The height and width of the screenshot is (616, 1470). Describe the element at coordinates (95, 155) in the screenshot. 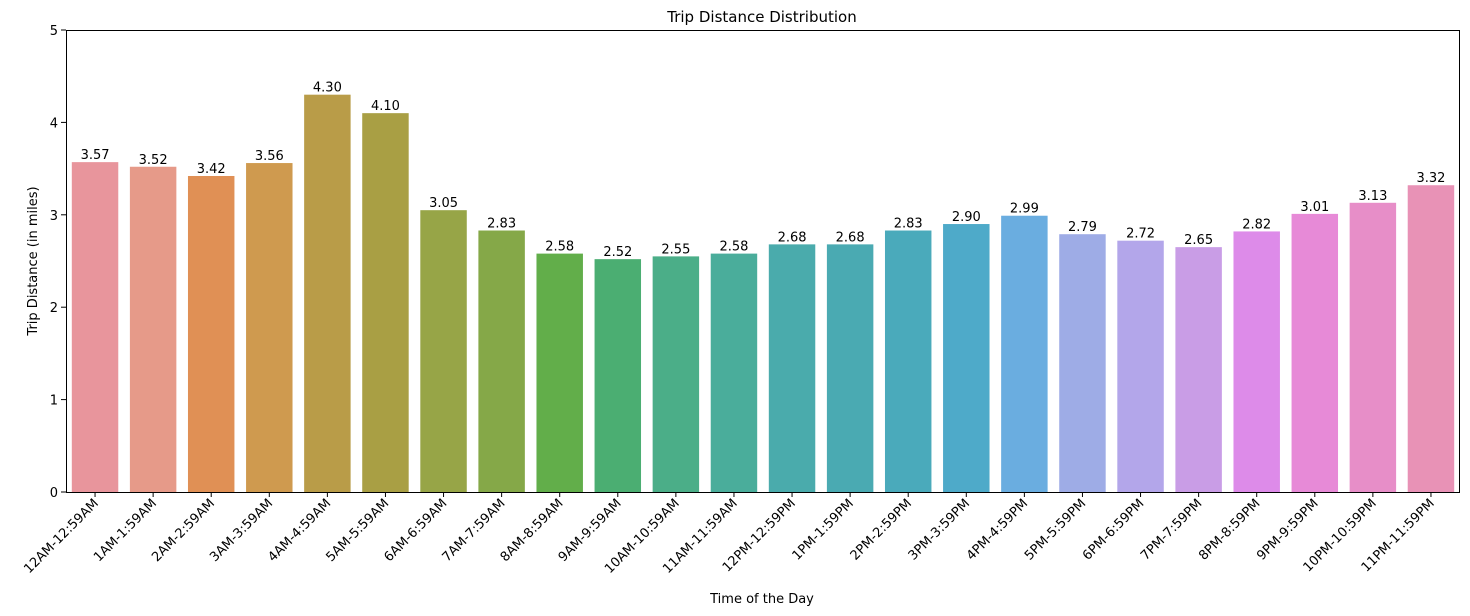

I see `data-label-0: 3.57` at that location.